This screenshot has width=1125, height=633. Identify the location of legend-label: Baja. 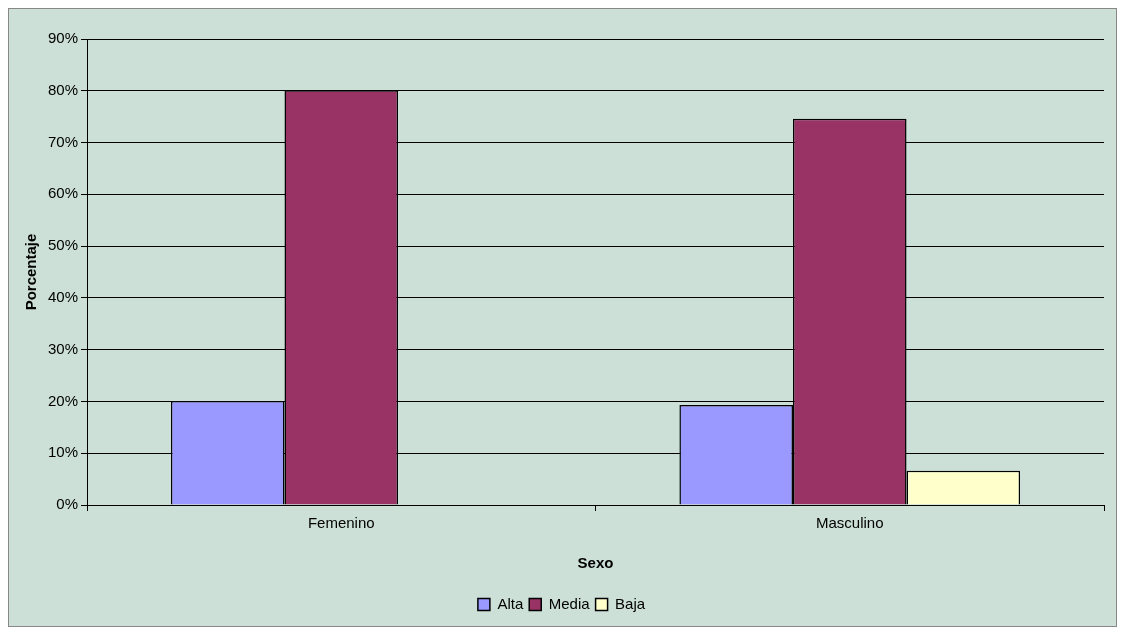
(630, 603).